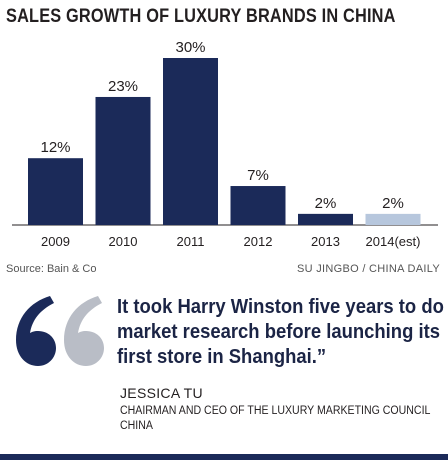 This screenshot has height=460, width=448. Describe the element at coordinates (201, 16) in the screenshot. I see `chart-title: SALES GROWTH OF LUXURY BRANDS IN CHINA` at that location.